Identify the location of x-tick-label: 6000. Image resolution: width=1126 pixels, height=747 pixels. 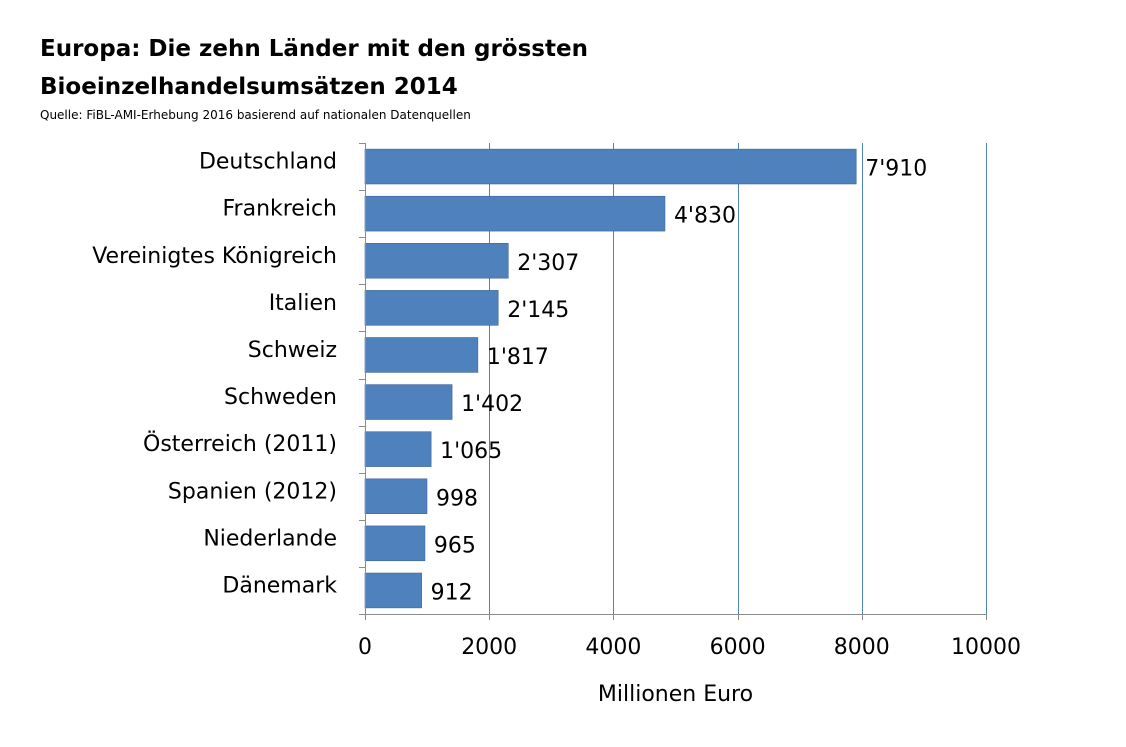
(738, 647).